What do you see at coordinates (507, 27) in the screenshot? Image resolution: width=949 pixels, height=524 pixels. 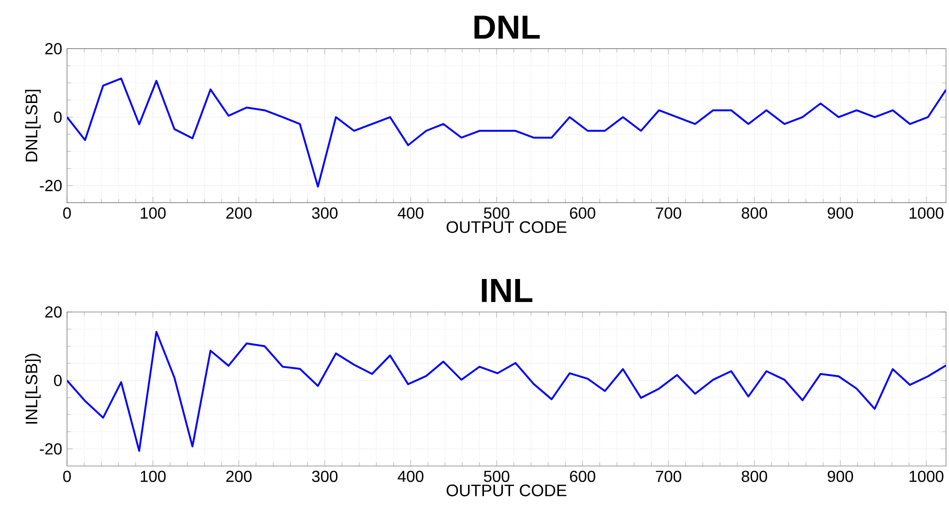 I see `chart-title: DNL` at bounding box center [507, 27].